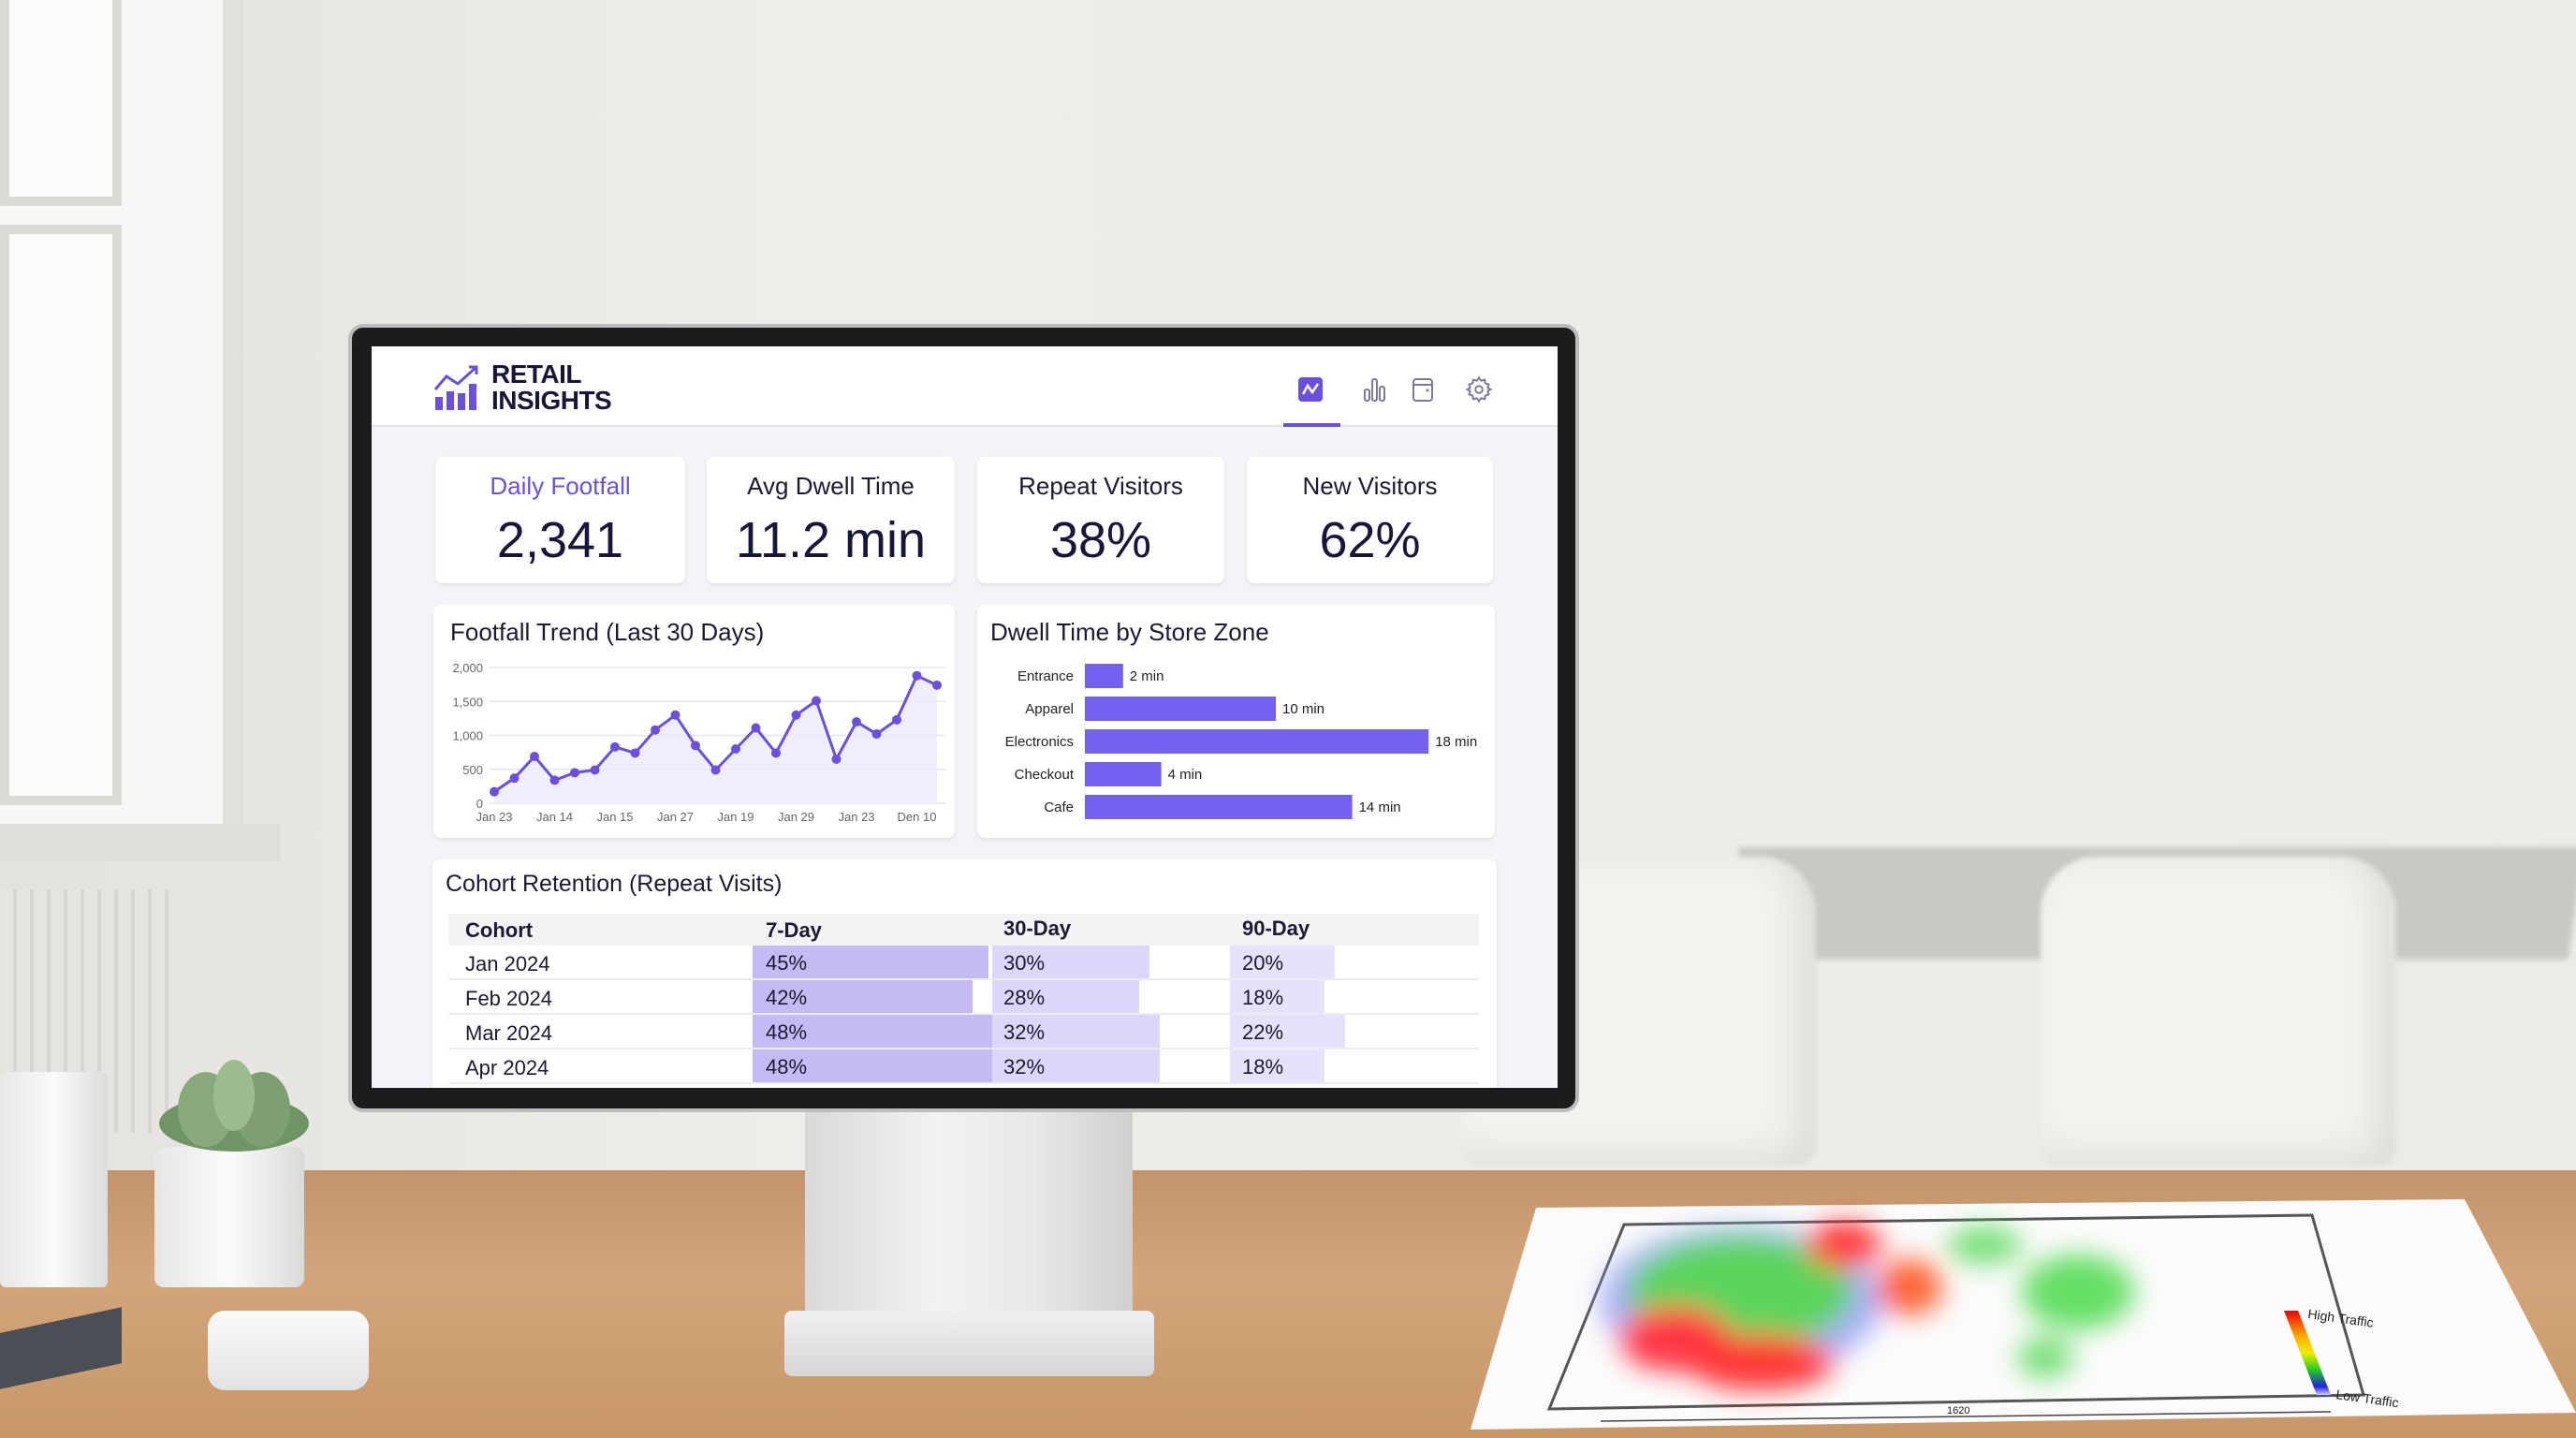  I want to click on category-label: Checkout, so click(1045, 775).